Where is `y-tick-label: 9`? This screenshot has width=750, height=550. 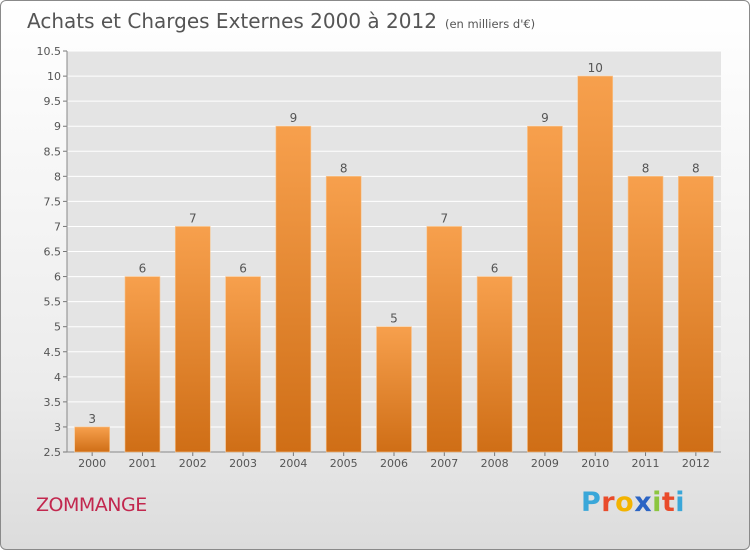 y-tick-label: 9 is located at coordinates (57, 126).